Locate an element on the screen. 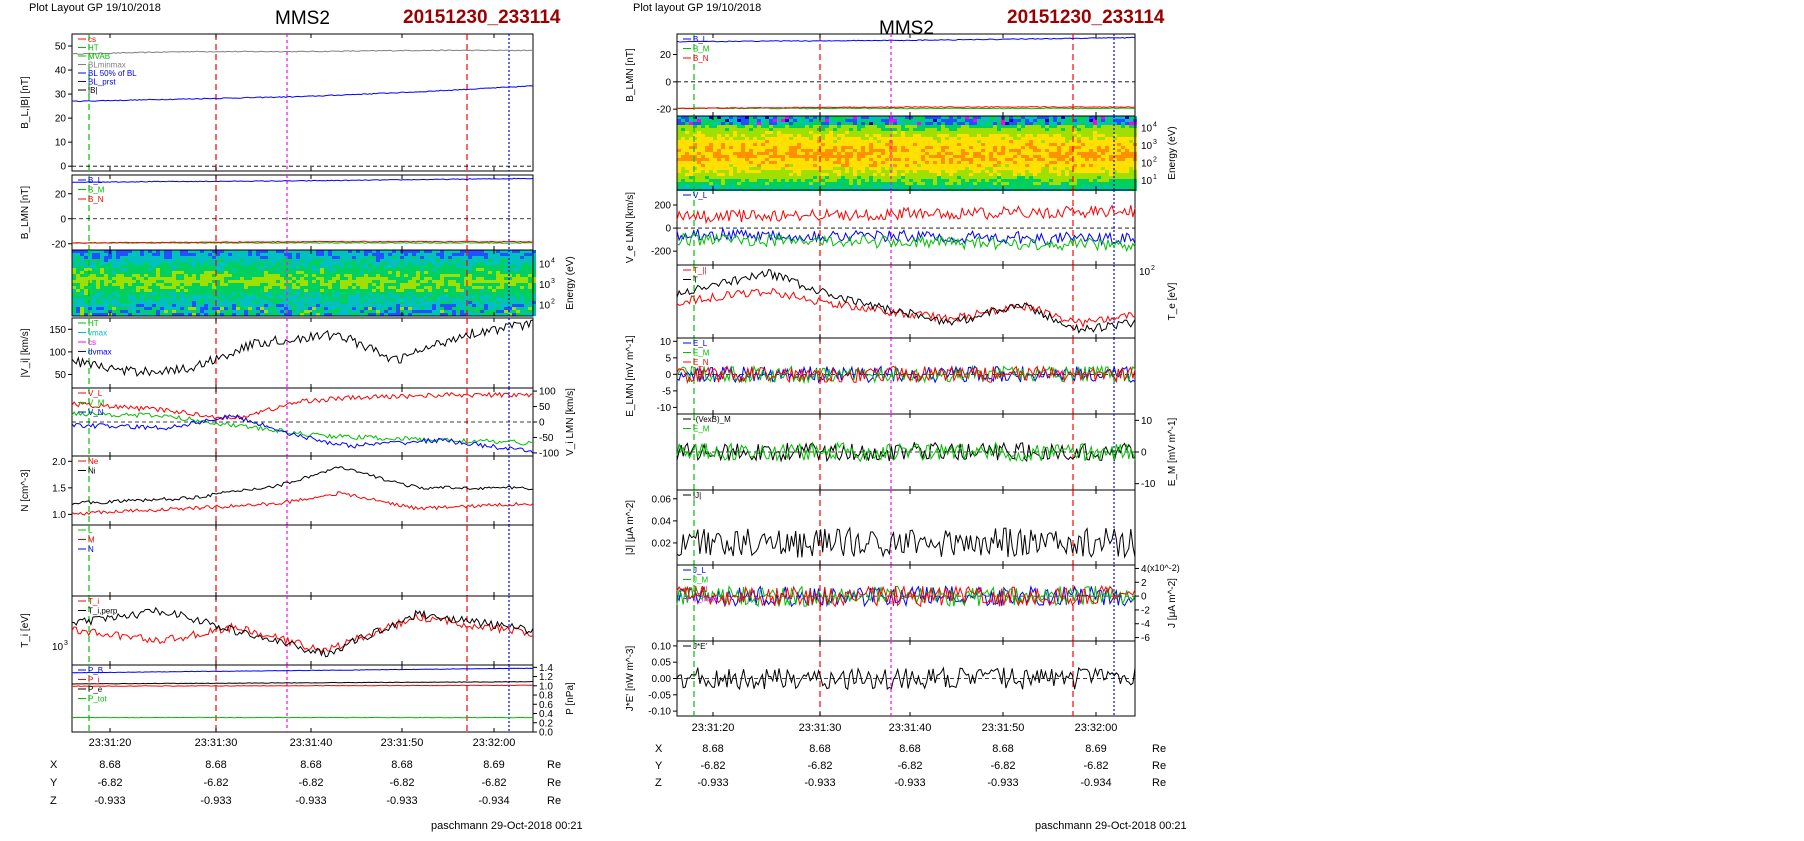 The height and width of the screenshot is (841, 1804). tick-label: 20 is located at coordinates (61, 119).